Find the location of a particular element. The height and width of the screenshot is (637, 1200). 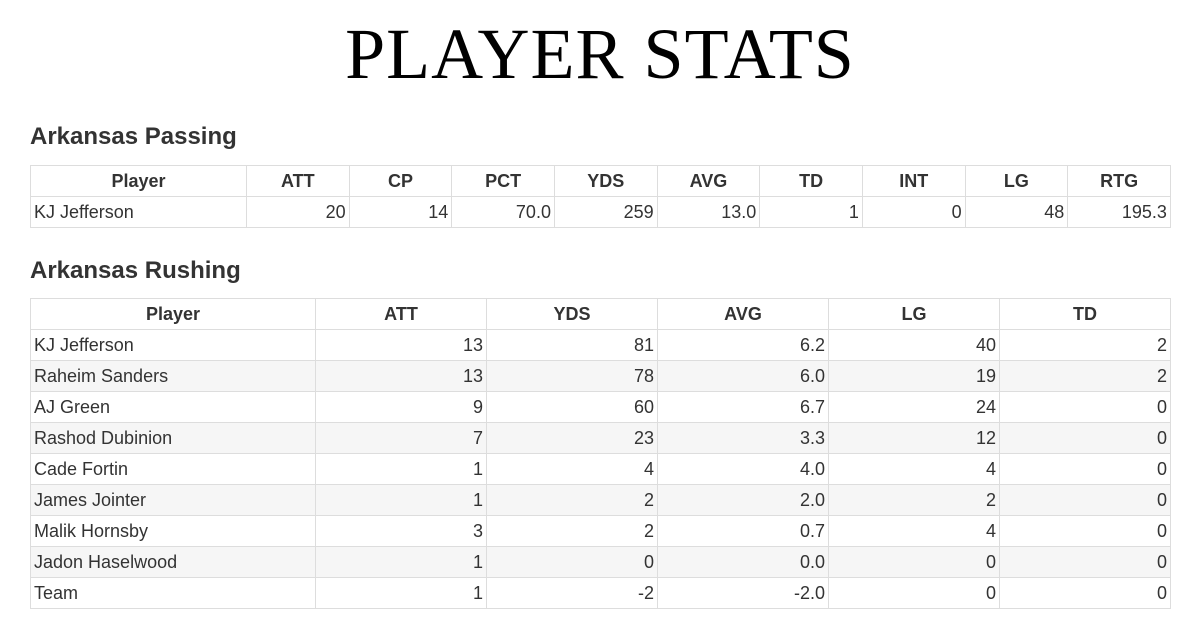

stat-cell: 19 is located at coordinates (914, 376).